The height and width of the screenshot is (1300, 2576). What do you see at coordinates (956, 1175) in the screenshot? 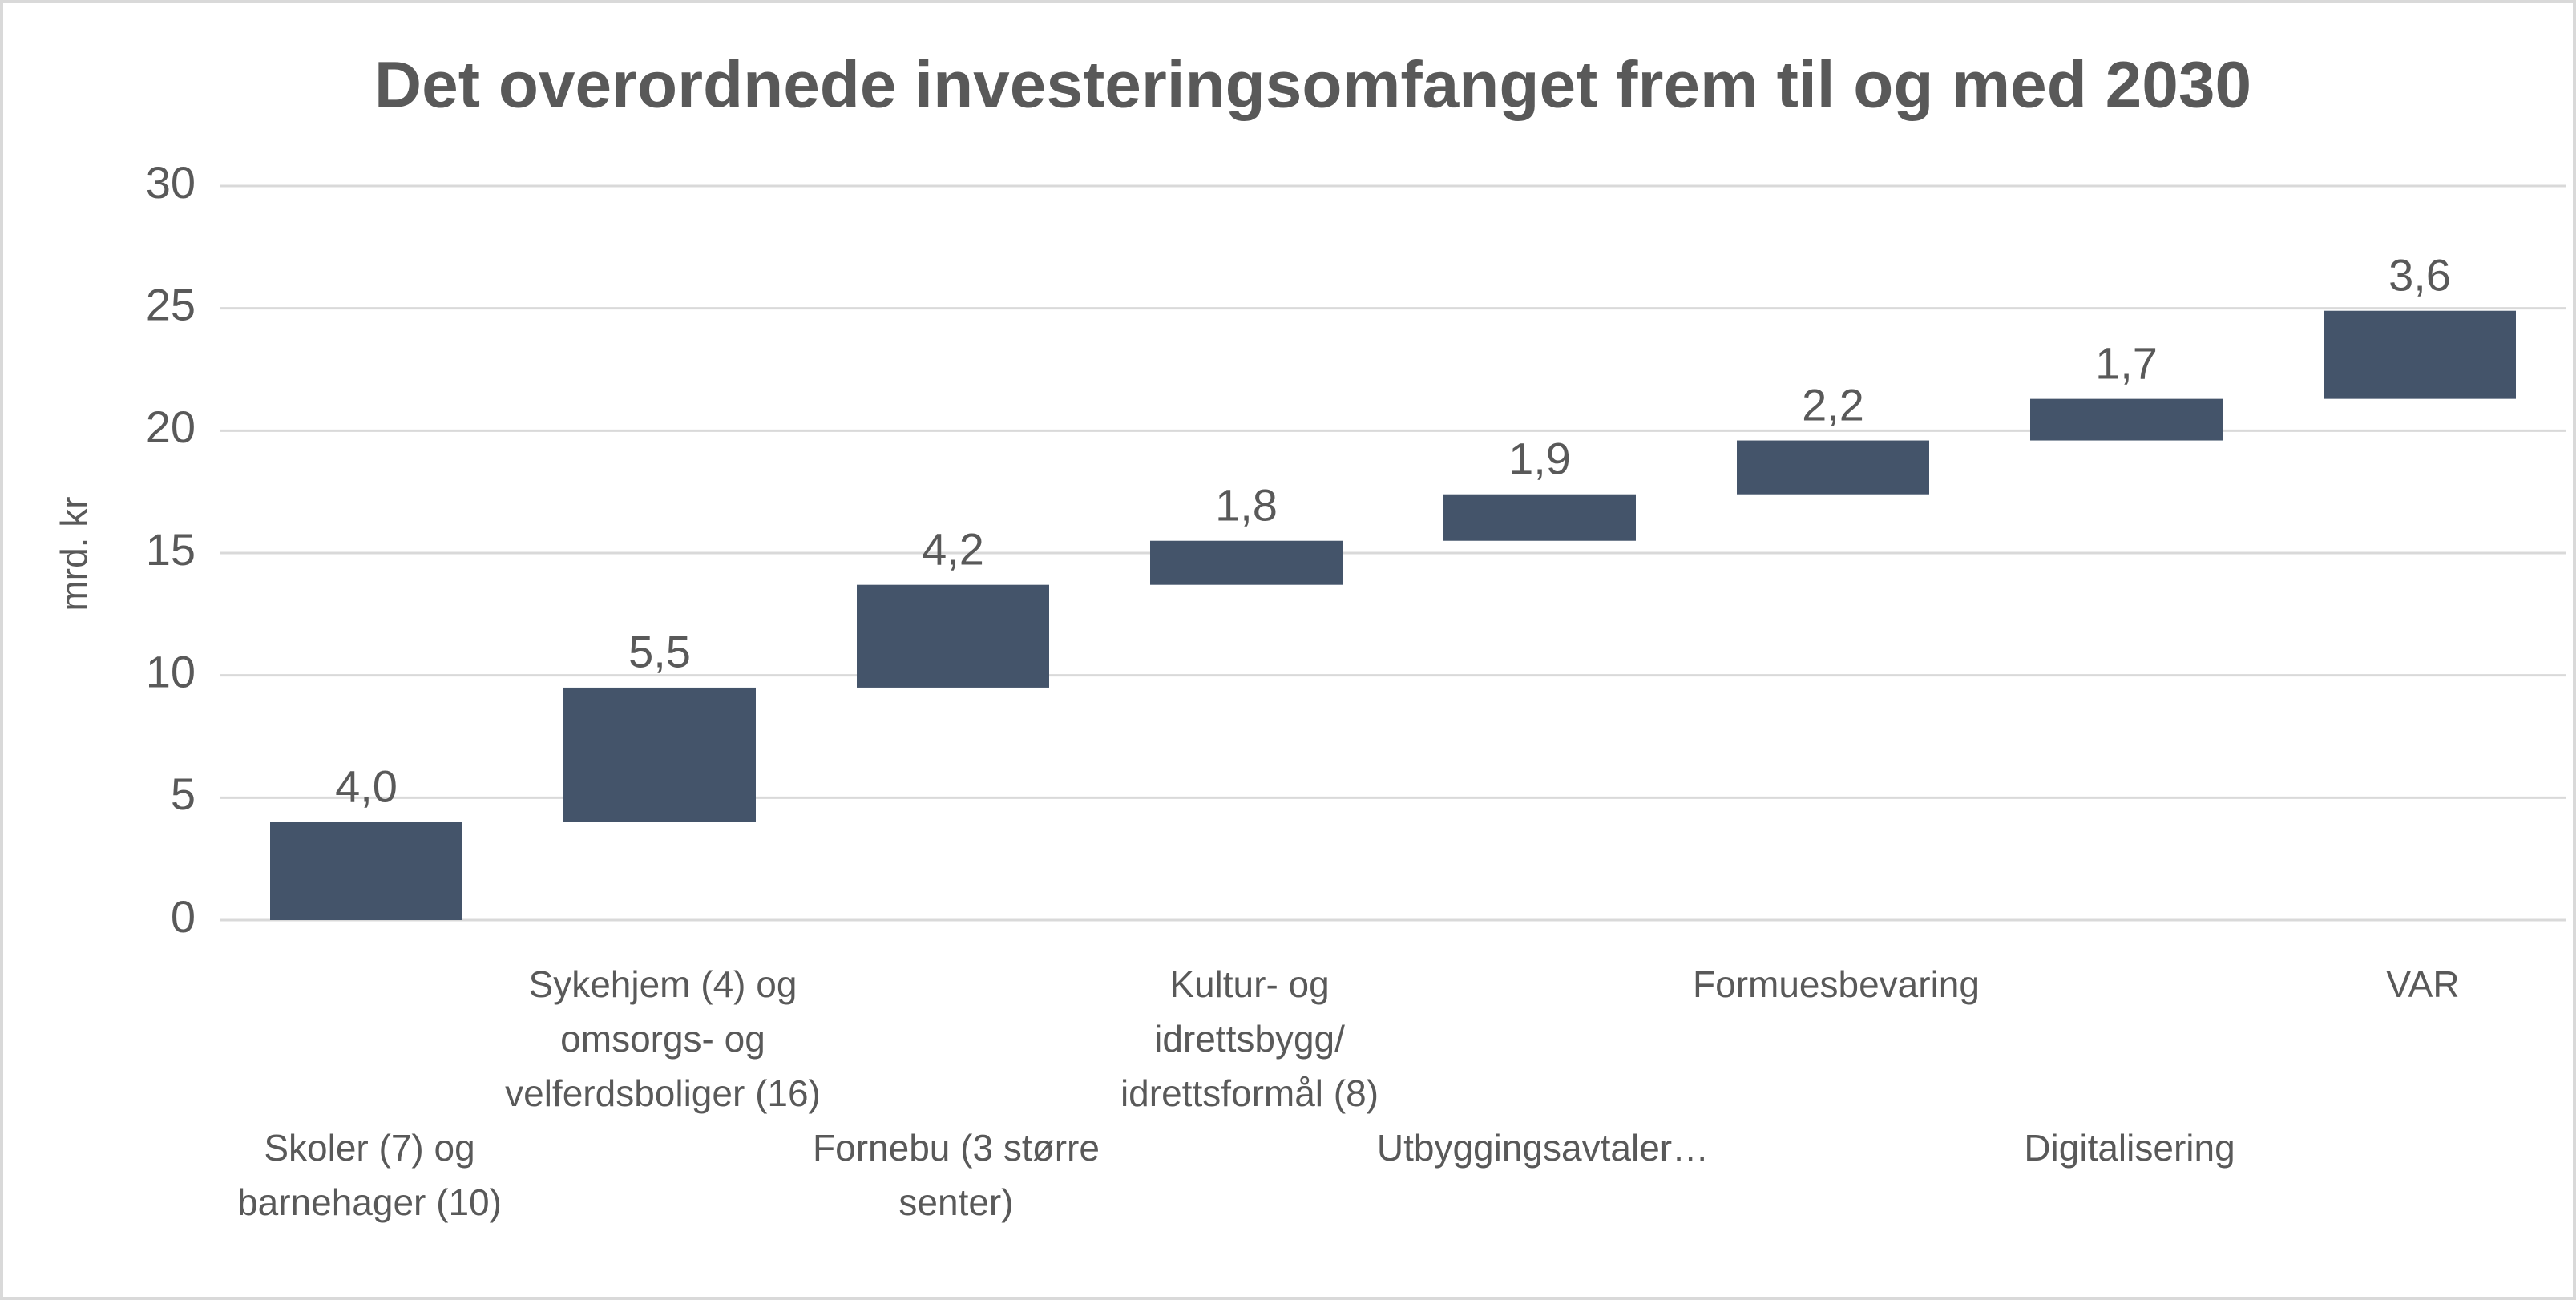
I see `x-tick-label: Fornebu (3 større senter)` at bounding box center [956, 1175].